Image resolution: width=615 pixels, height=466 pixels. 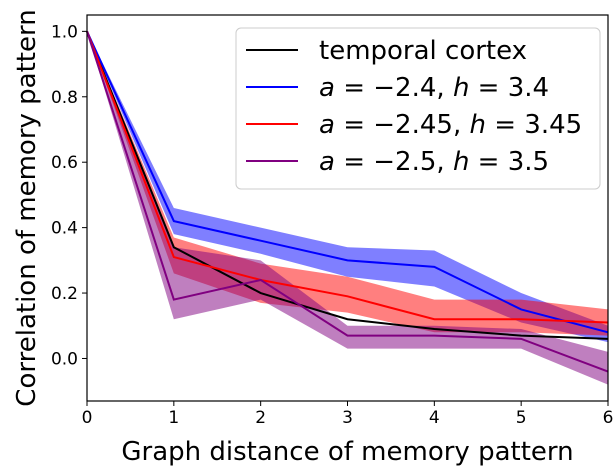 I want to click on y-tick-label: 1.0, so click(x=64, y=32).